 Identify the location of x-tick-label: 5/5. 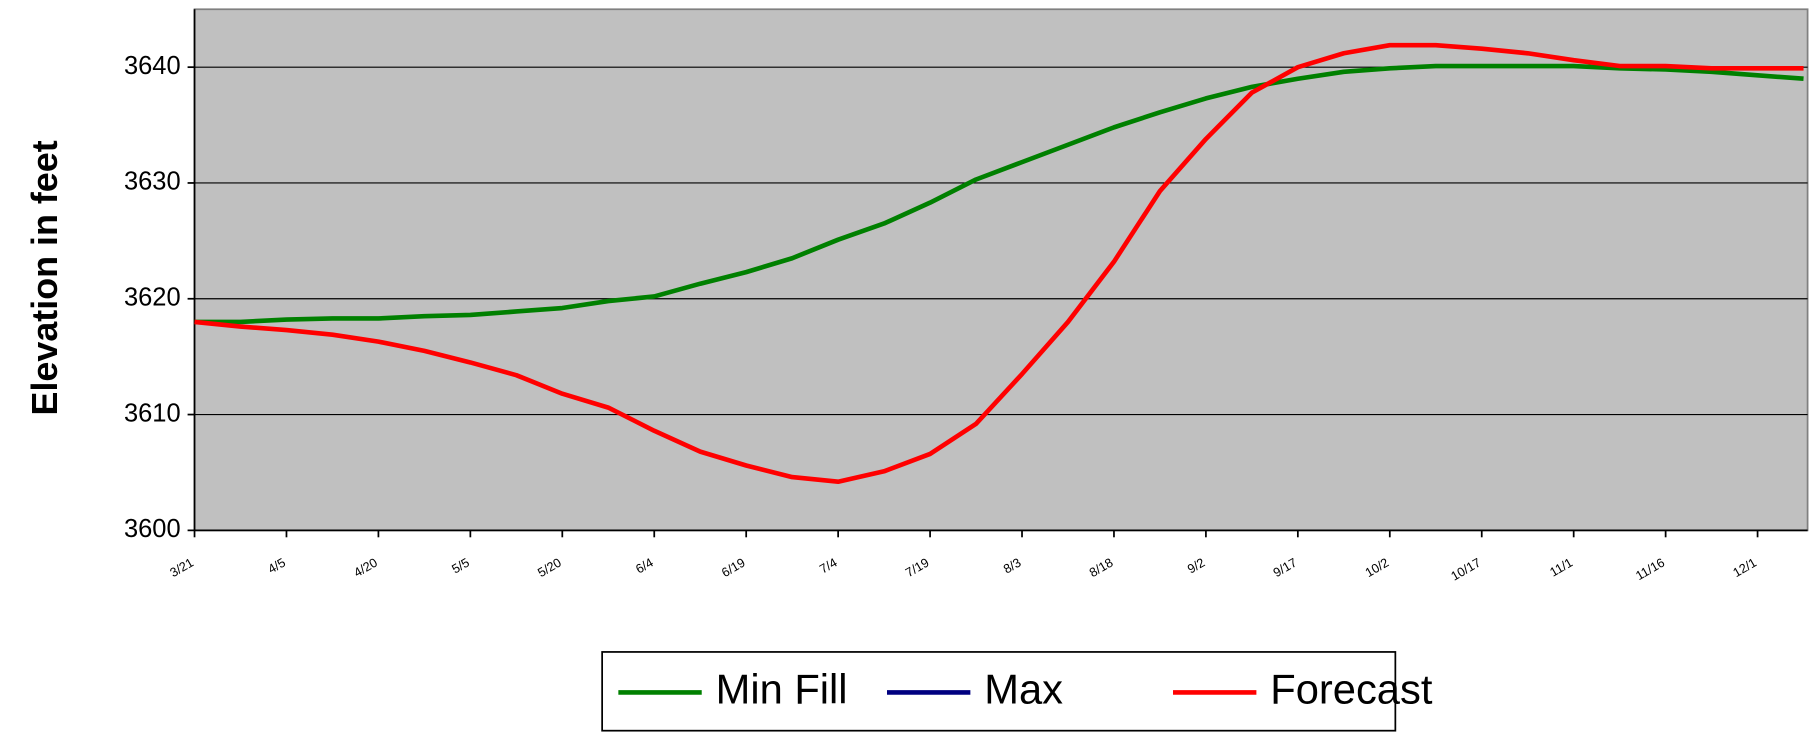
(460, 566).